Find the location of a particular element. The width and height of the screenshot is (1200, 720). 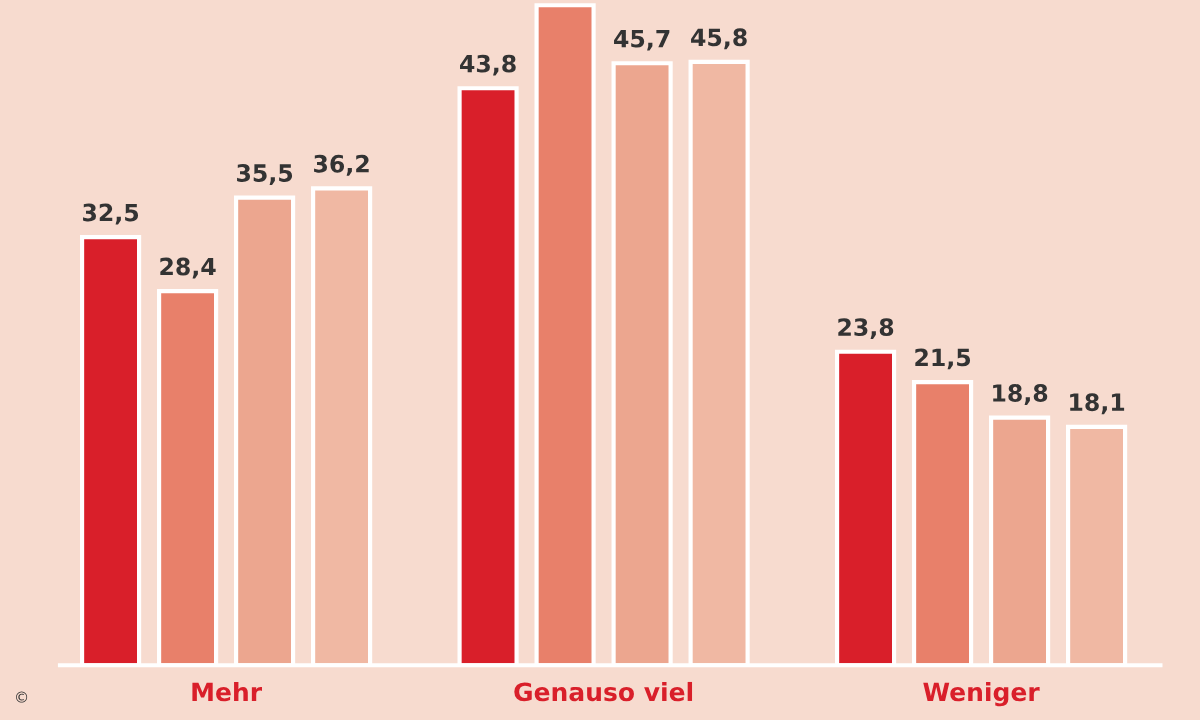

data-label: 18,8 is located at coordinates (1020, 394).